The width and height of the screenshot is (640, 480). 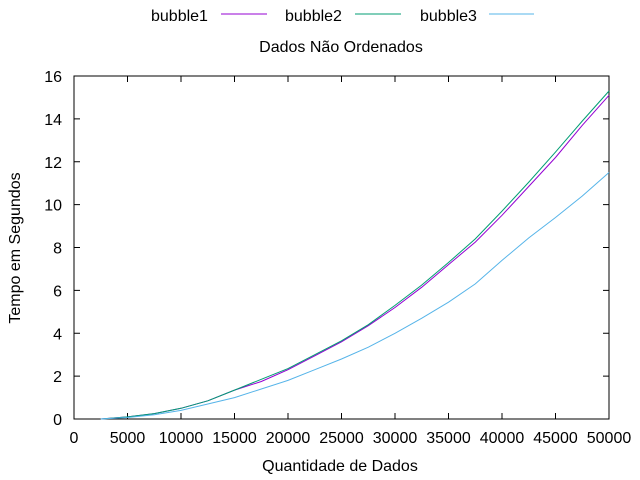 What do you see at coordinates (57, 334) in the screenshot?
I see `y-tick-label: 4` at bounding box center [57, 334].